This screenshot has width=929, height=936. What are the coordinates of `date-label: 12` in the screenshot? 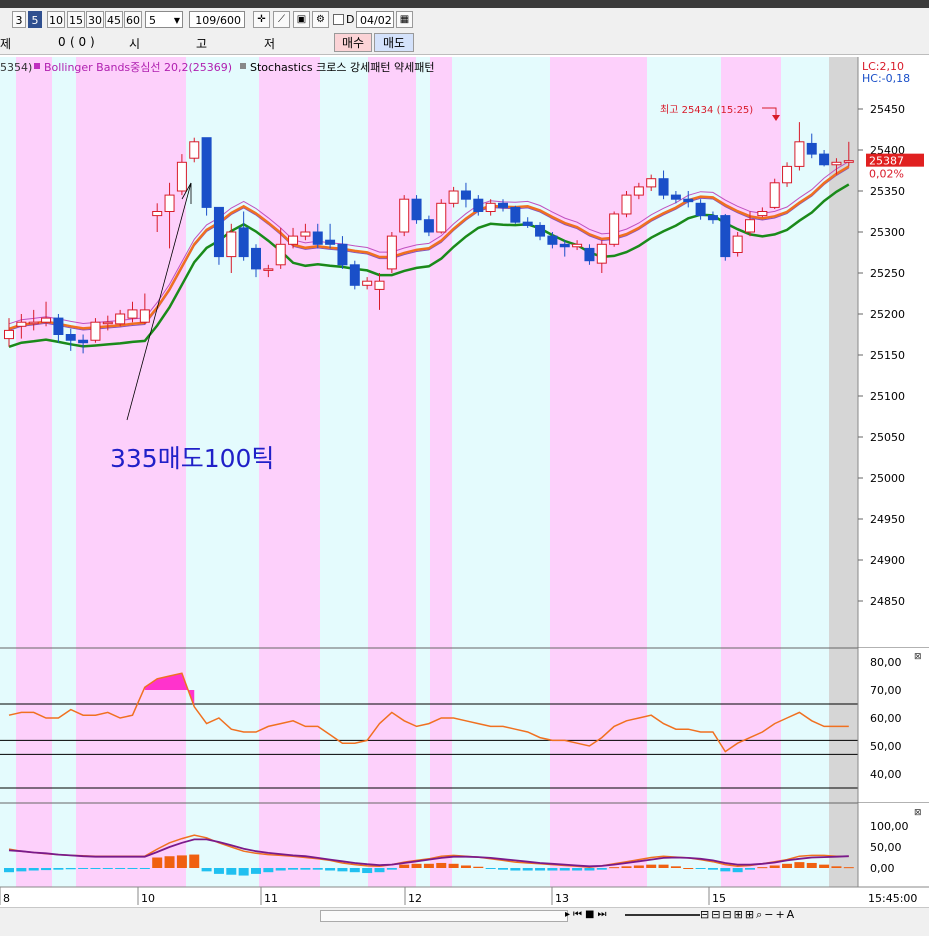 It's located at (415, 898).